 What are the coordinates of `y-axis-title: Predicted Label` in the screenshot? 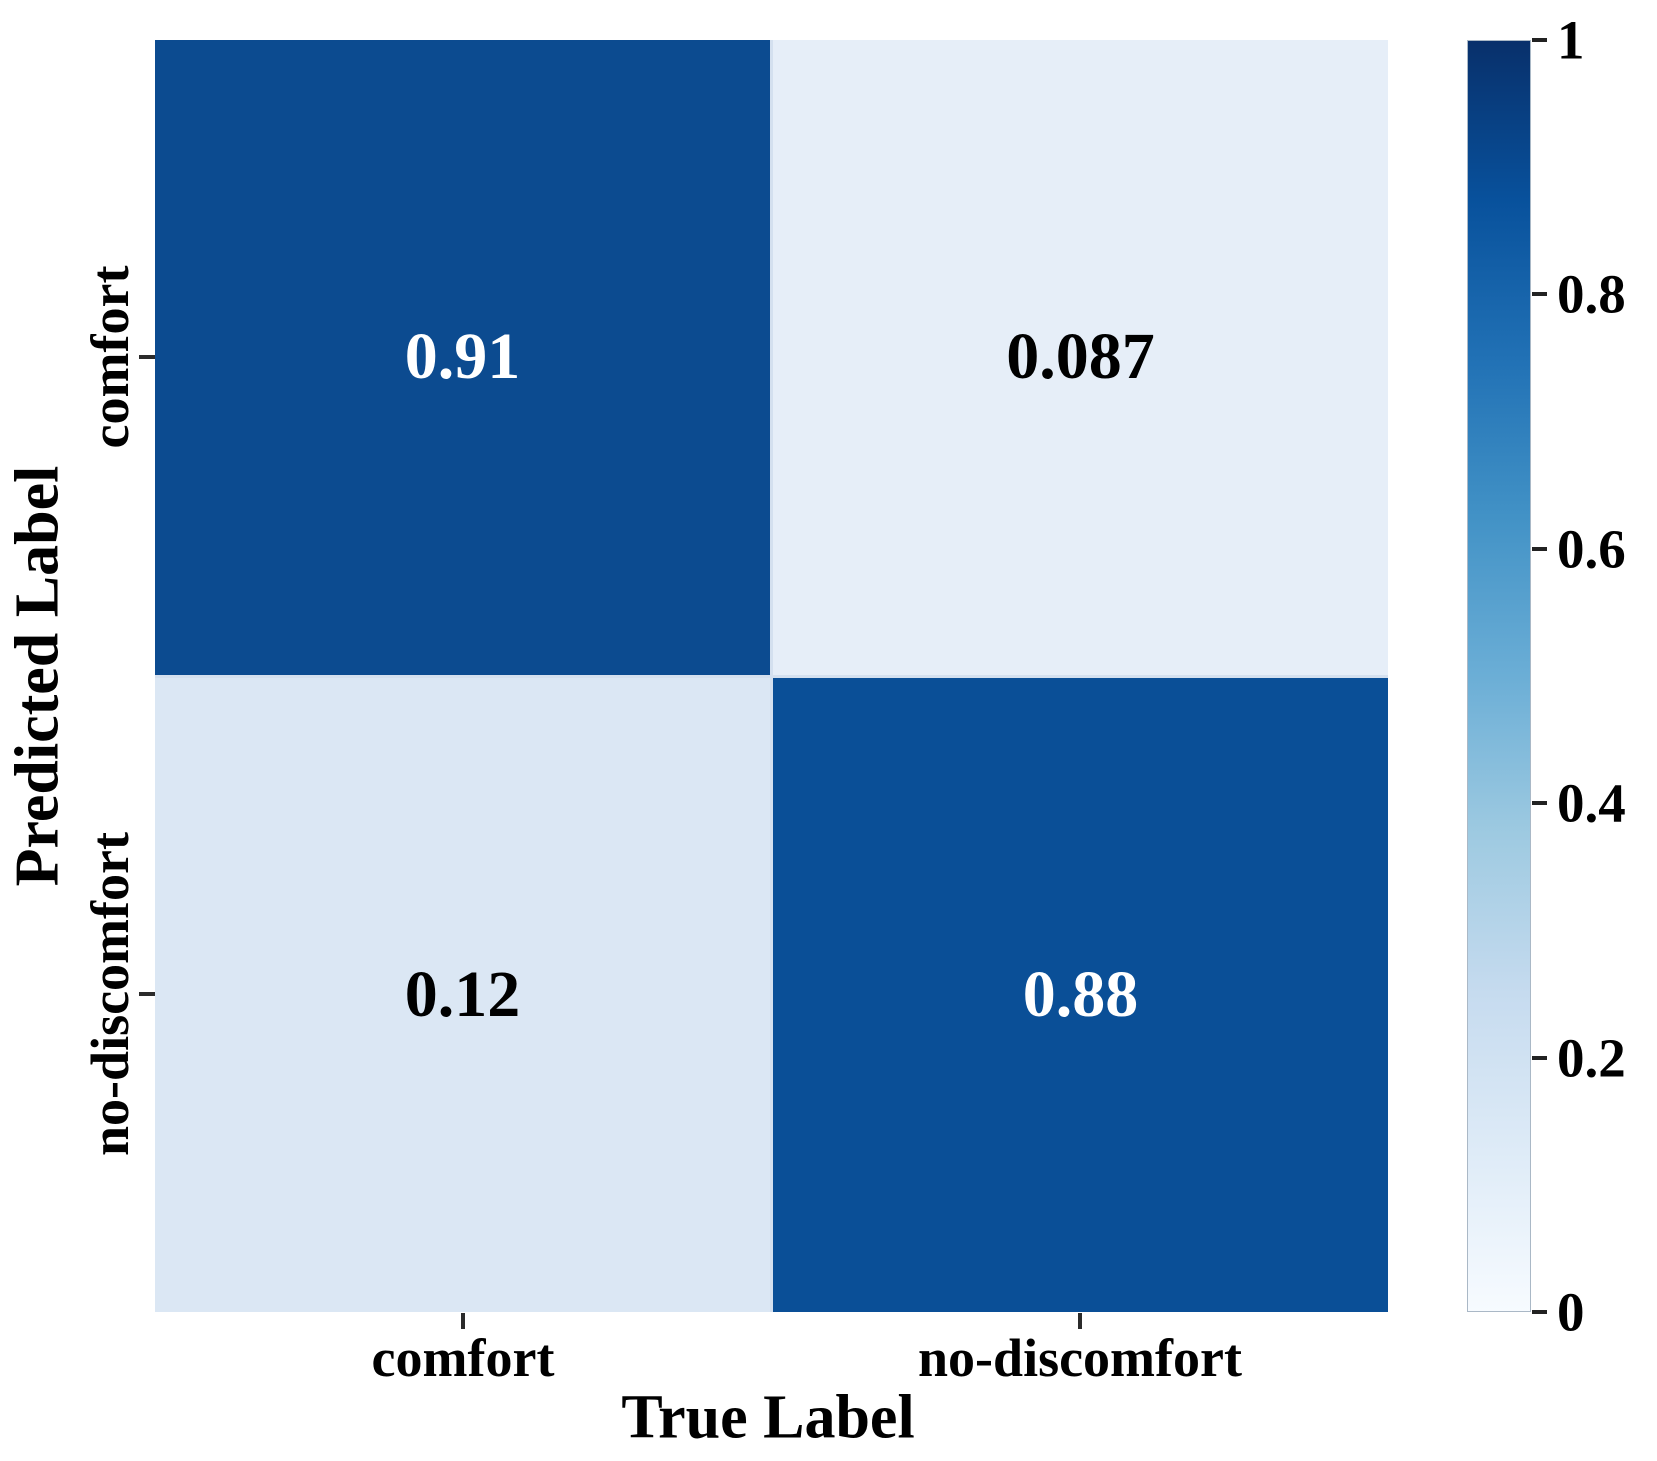 It's located at (37, 676).